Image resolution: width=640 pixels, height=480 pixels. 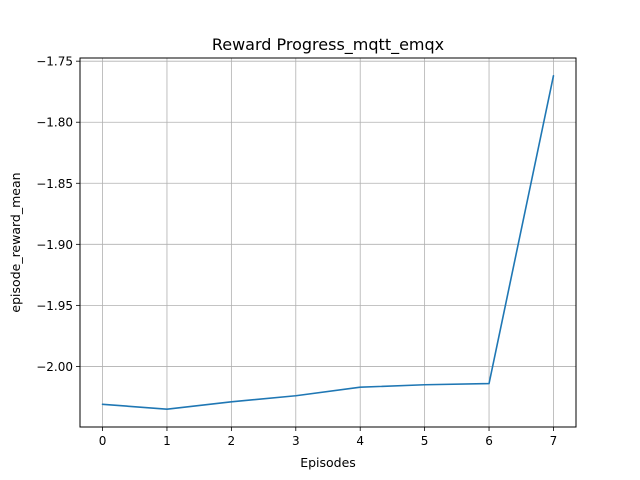 What do you see at coordinates (328, 462) in the screenshot?
I see `x-axis-label: Episodes` at bounding box center [328, 462].